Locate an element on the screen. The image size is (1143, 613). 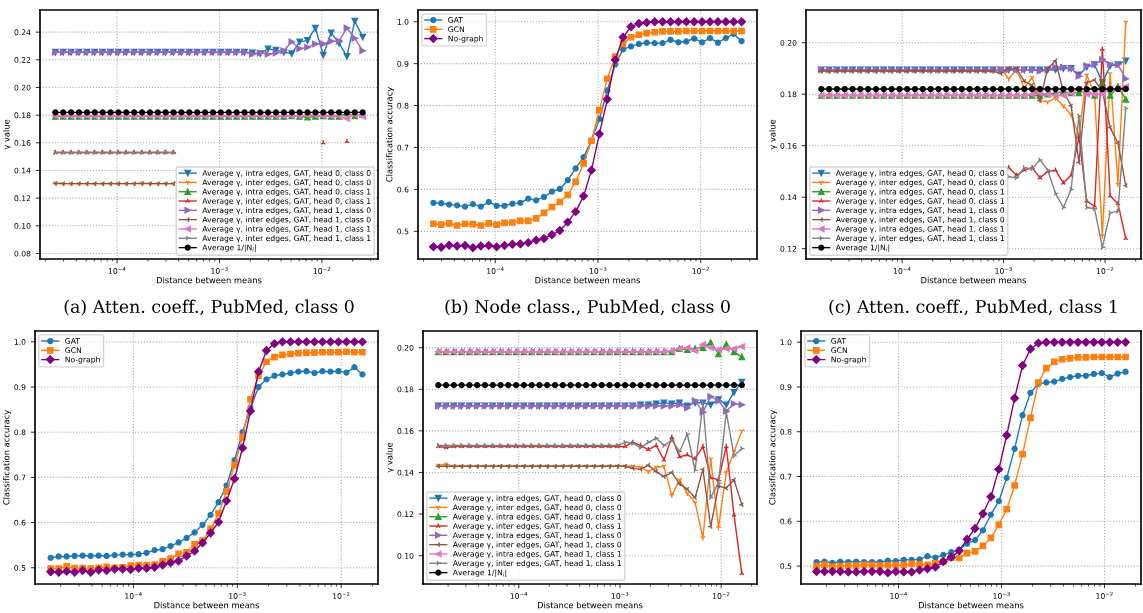
text: (c) Atten. coeff., PubMed, class 1 is located at coordinates (973, 307).